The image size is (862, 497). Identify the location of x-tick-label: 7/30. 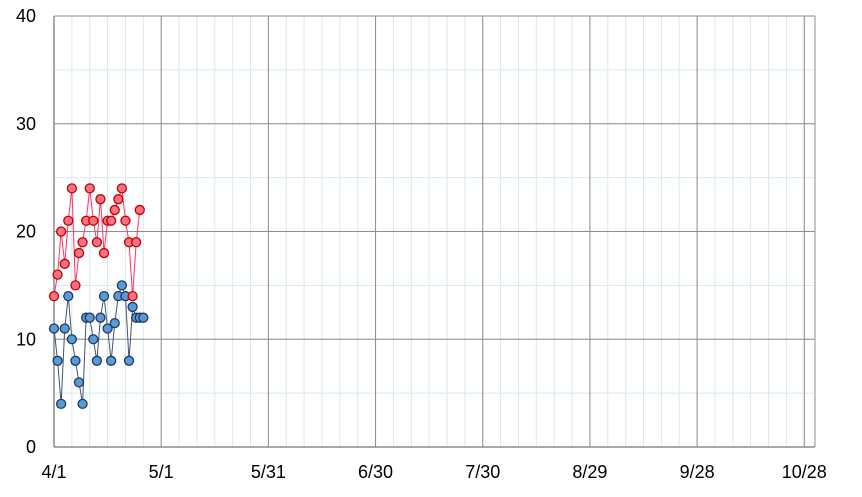
(482, 472).